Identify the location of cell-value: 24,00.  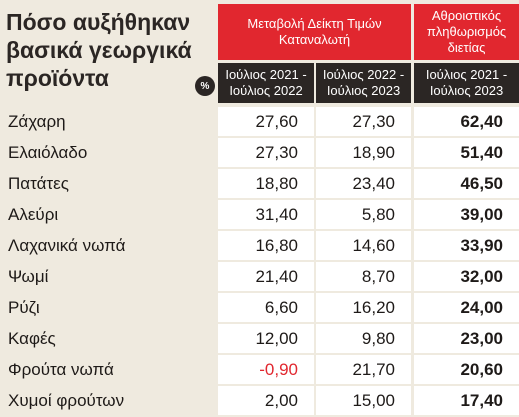
(466, 307).